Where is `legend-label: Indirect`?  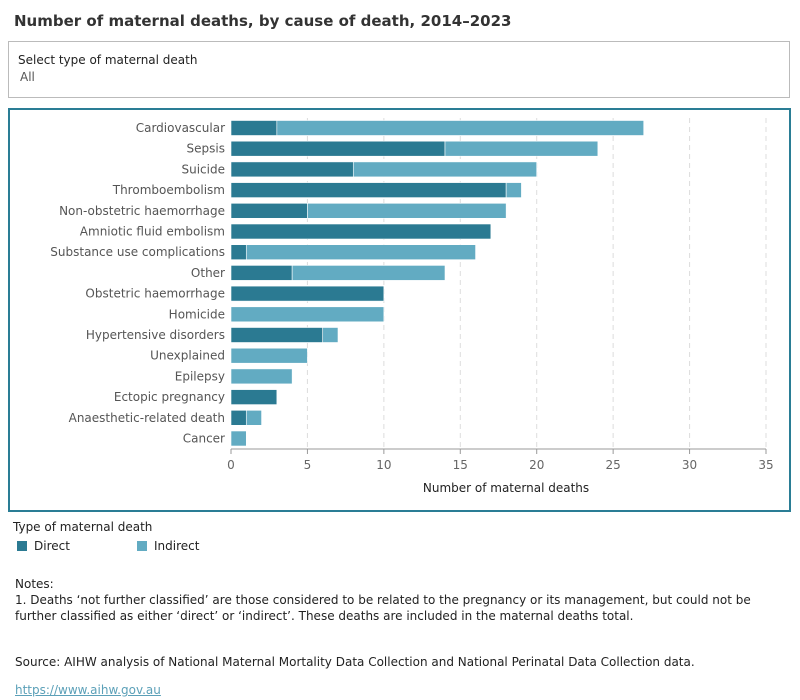
legend-label: Indirect is located at coordinates (177, 546).